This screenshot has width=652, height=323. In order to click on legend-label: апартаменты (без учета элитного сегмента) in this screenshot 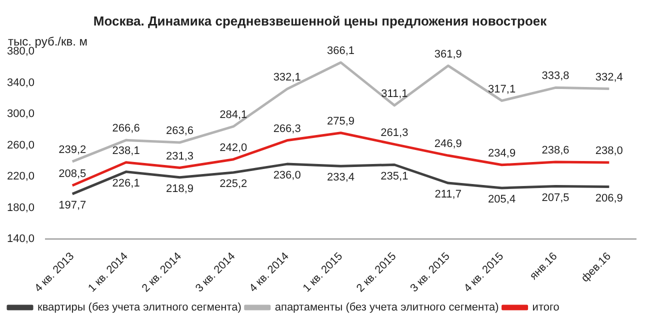, I will do `click(386, 308)`.